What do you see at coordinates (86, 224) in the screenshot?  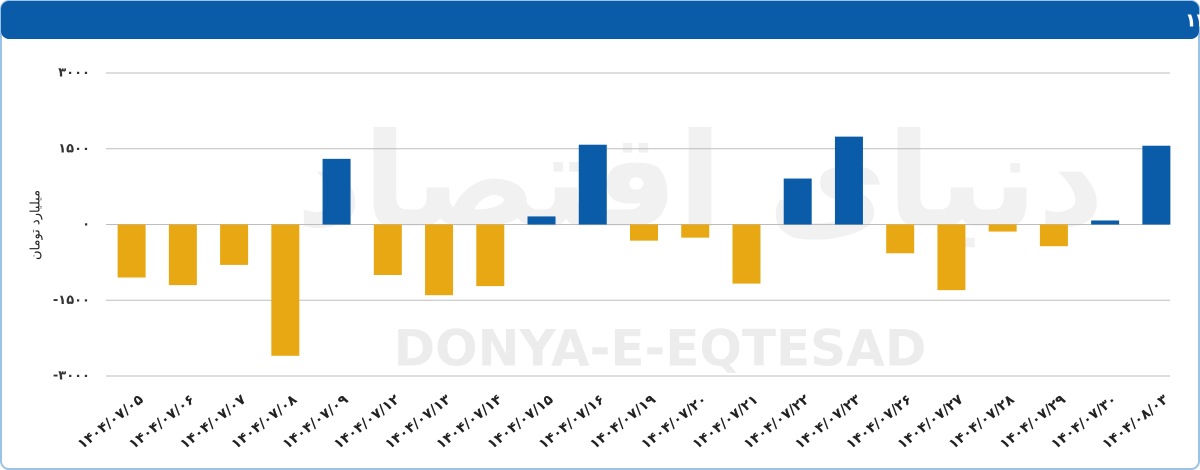 I see `y-tick-label: ۰` at bounding box center [86, 224].